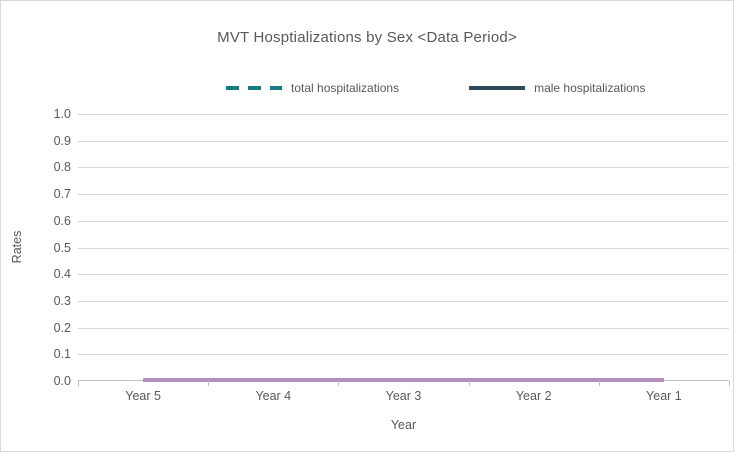  What do you see at coordinates (62, 221) in the screenshot?
I see `y-tick-label: 0.6` at bounding box center [62, 221].